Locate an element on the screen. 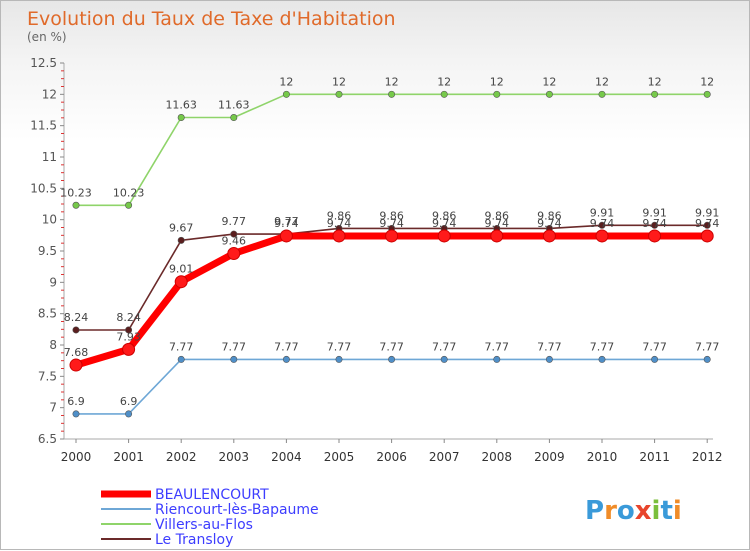 The width and height of the screenshot is (750, 551). y-tick-label: 7 is located at coordinates (53, 408).